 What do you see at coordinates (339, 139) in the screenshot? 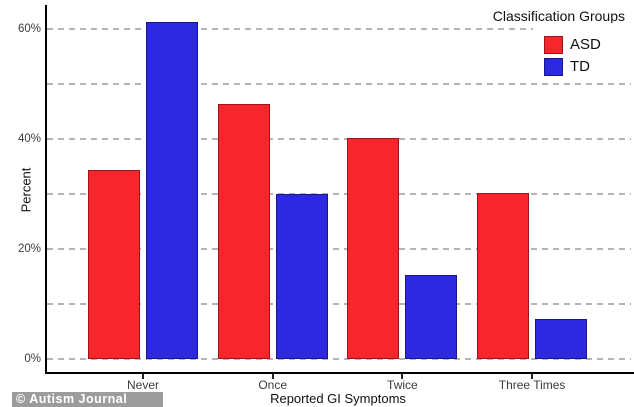
I see `gridline-40pct` at bounding box center [339, 139].